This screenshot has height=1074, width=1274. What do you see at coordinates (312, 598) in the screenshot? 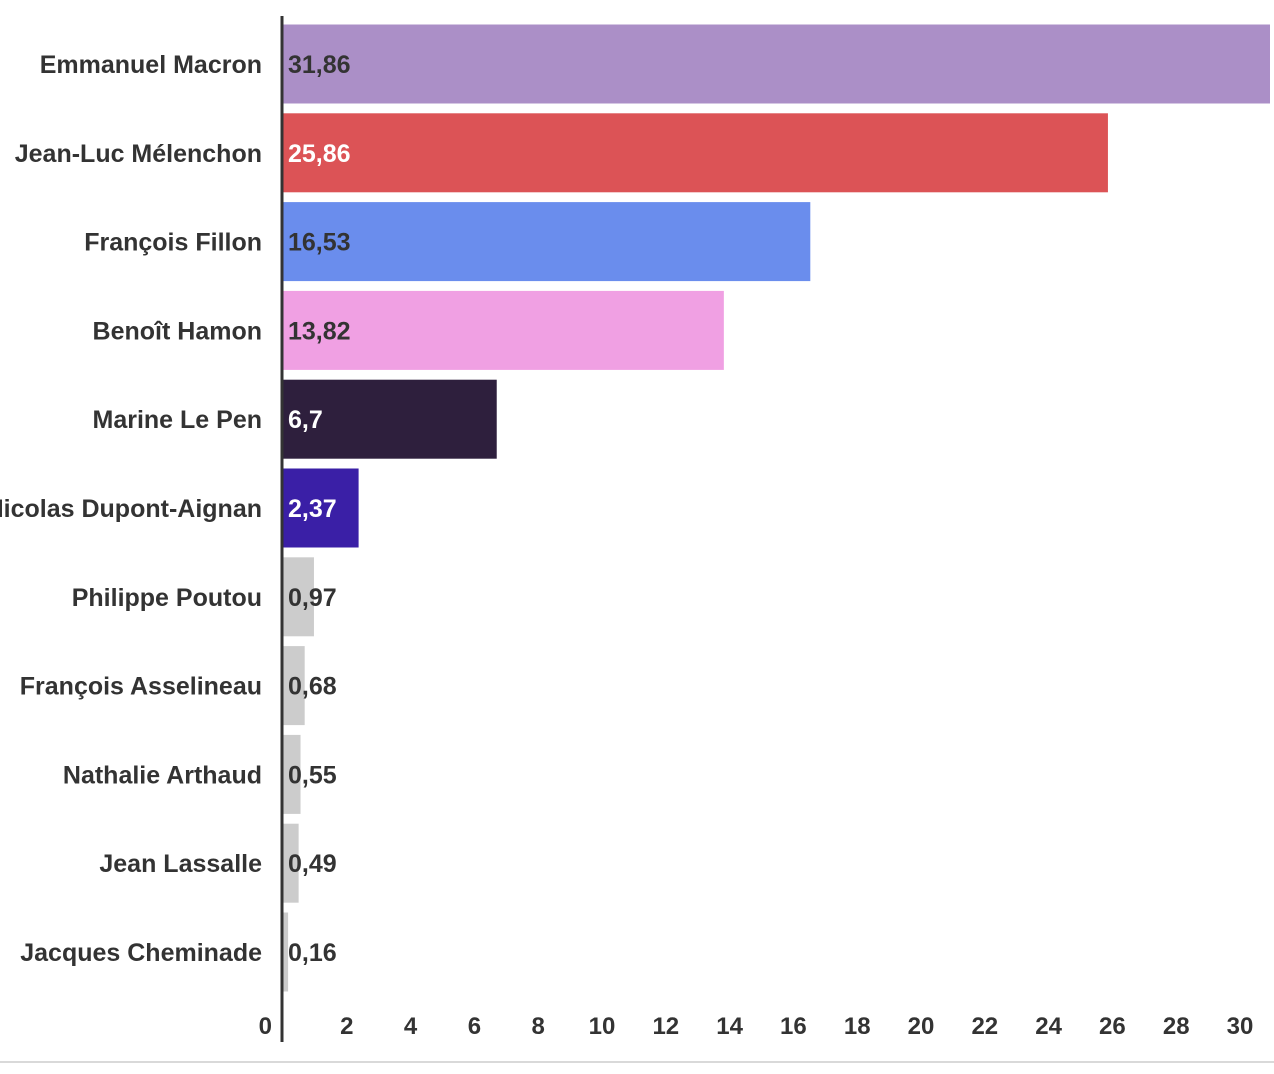
I see `value-label-6: 0,97` at bounding box center [312, 598].